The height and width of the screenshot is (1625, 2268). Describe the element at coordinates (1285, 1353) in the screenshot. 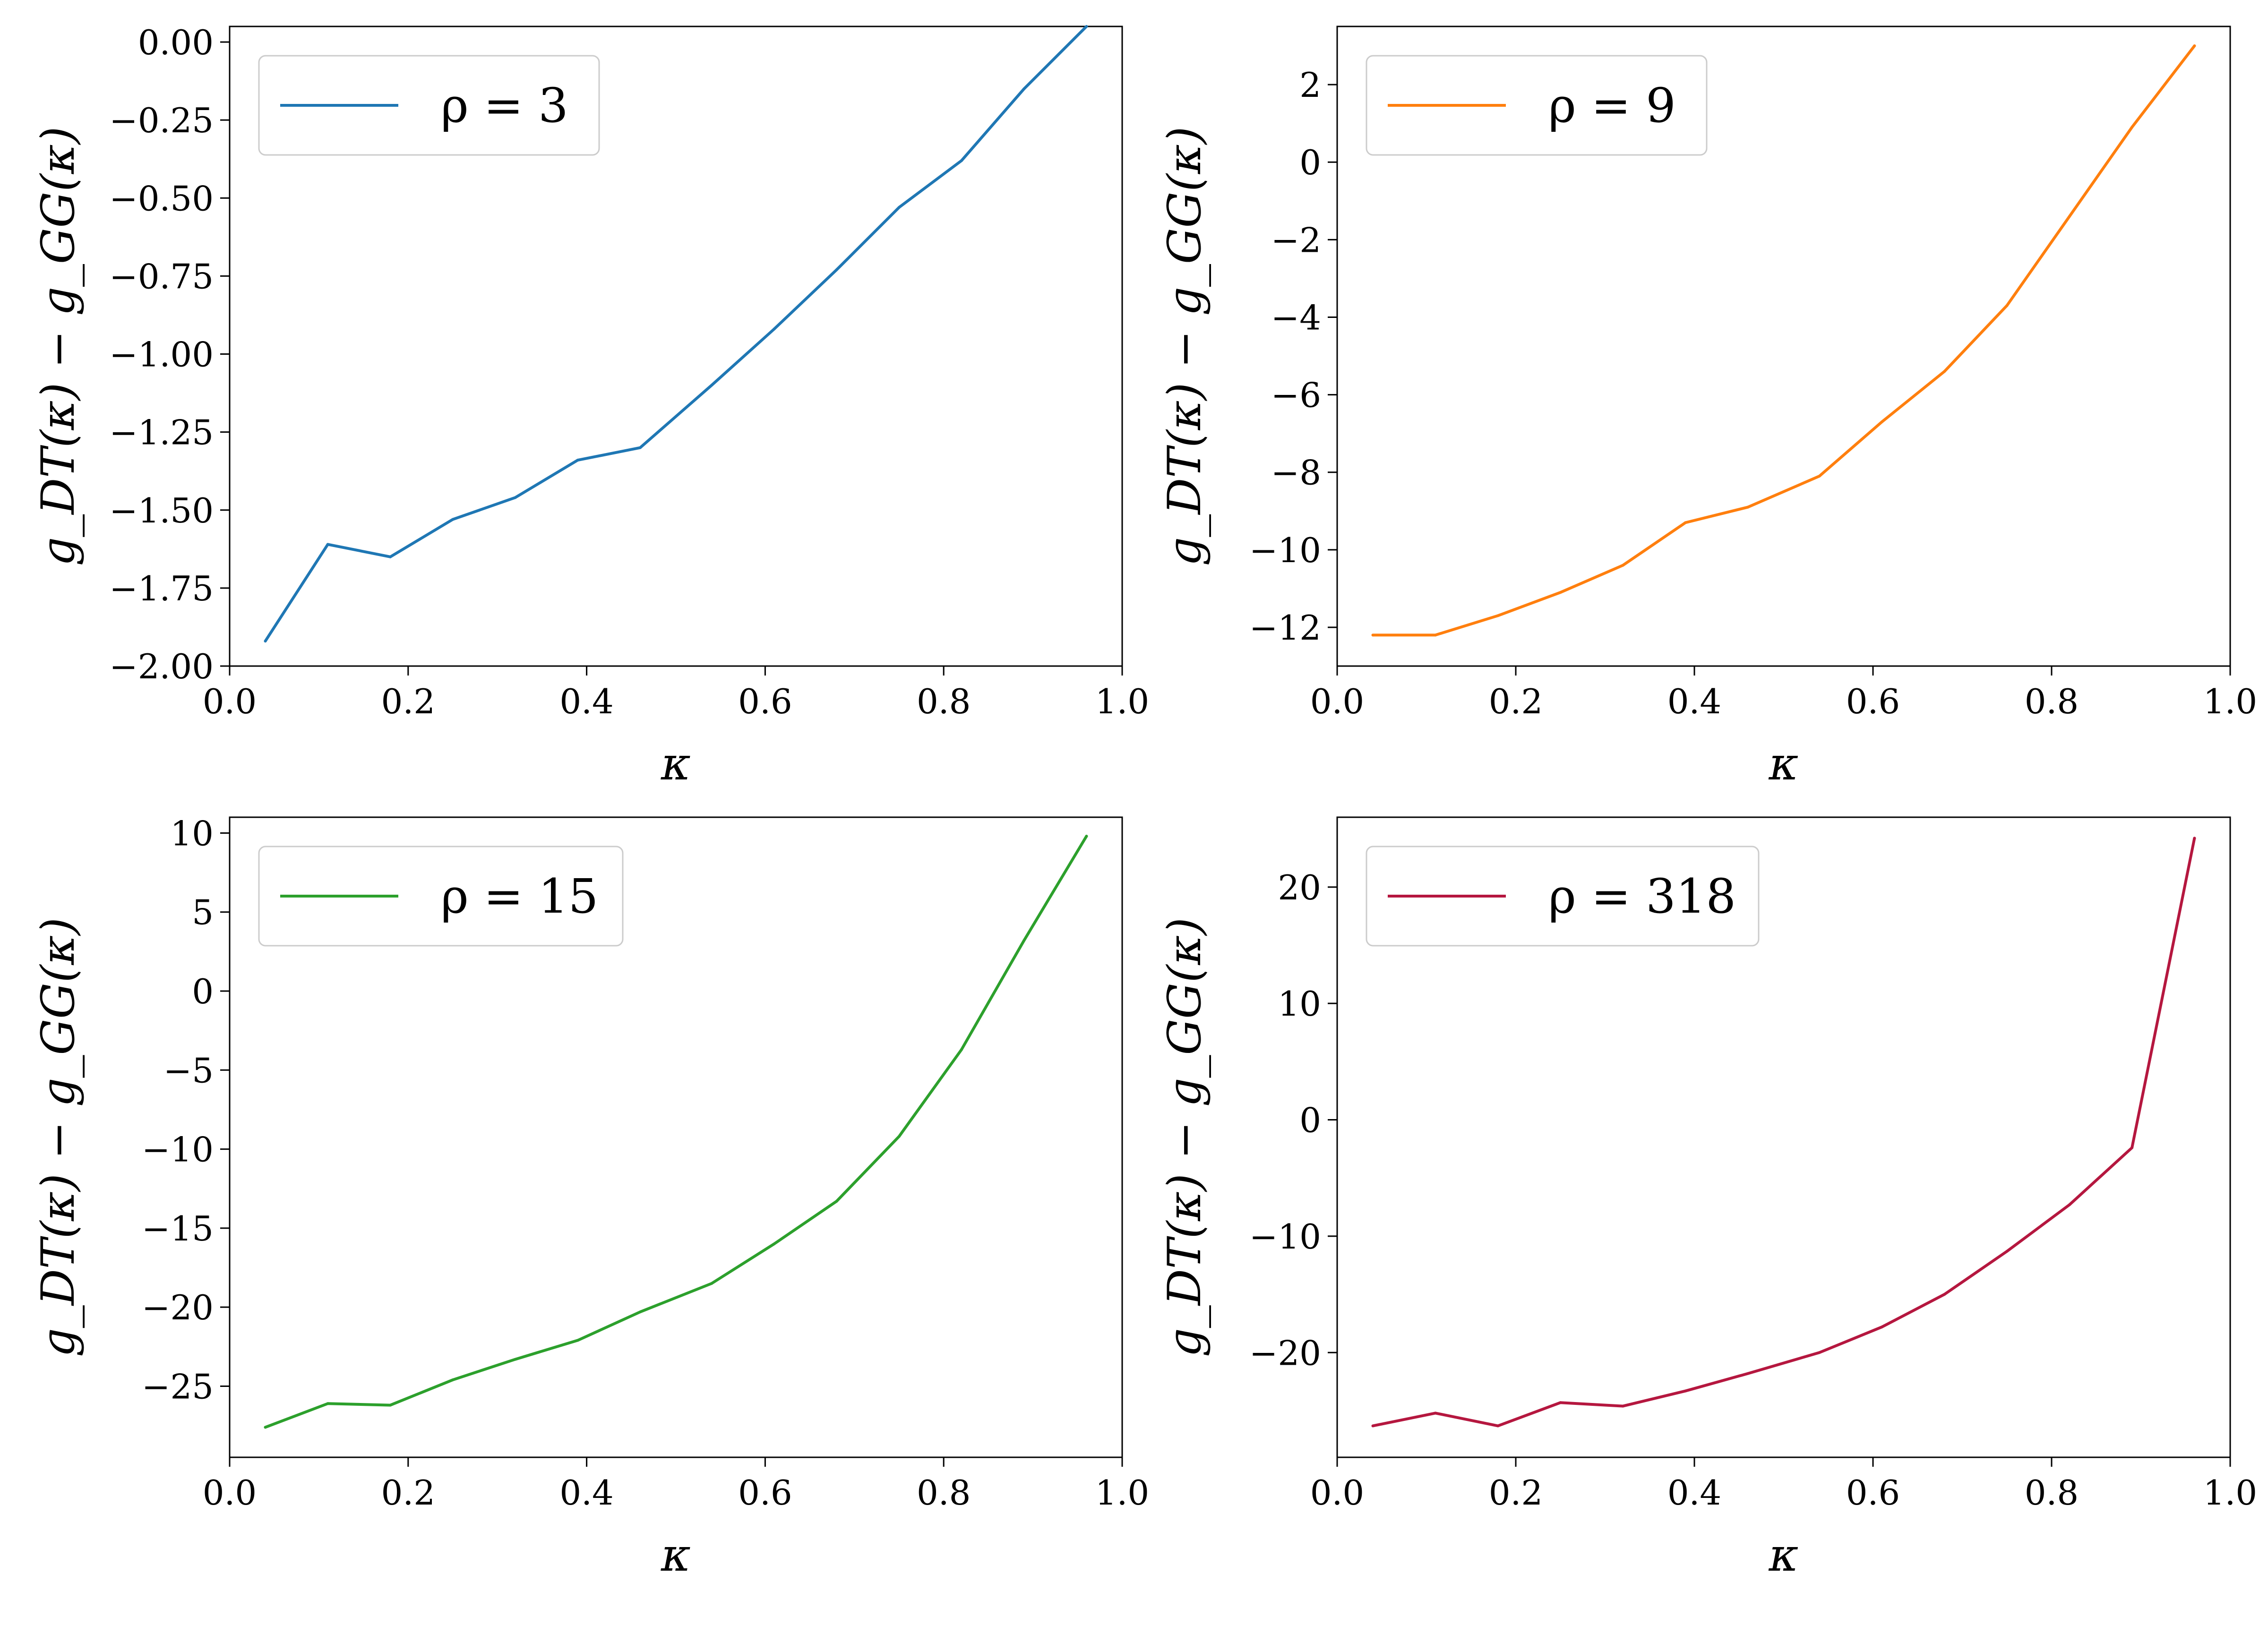

I see `y-tick-label: −20` at that location.